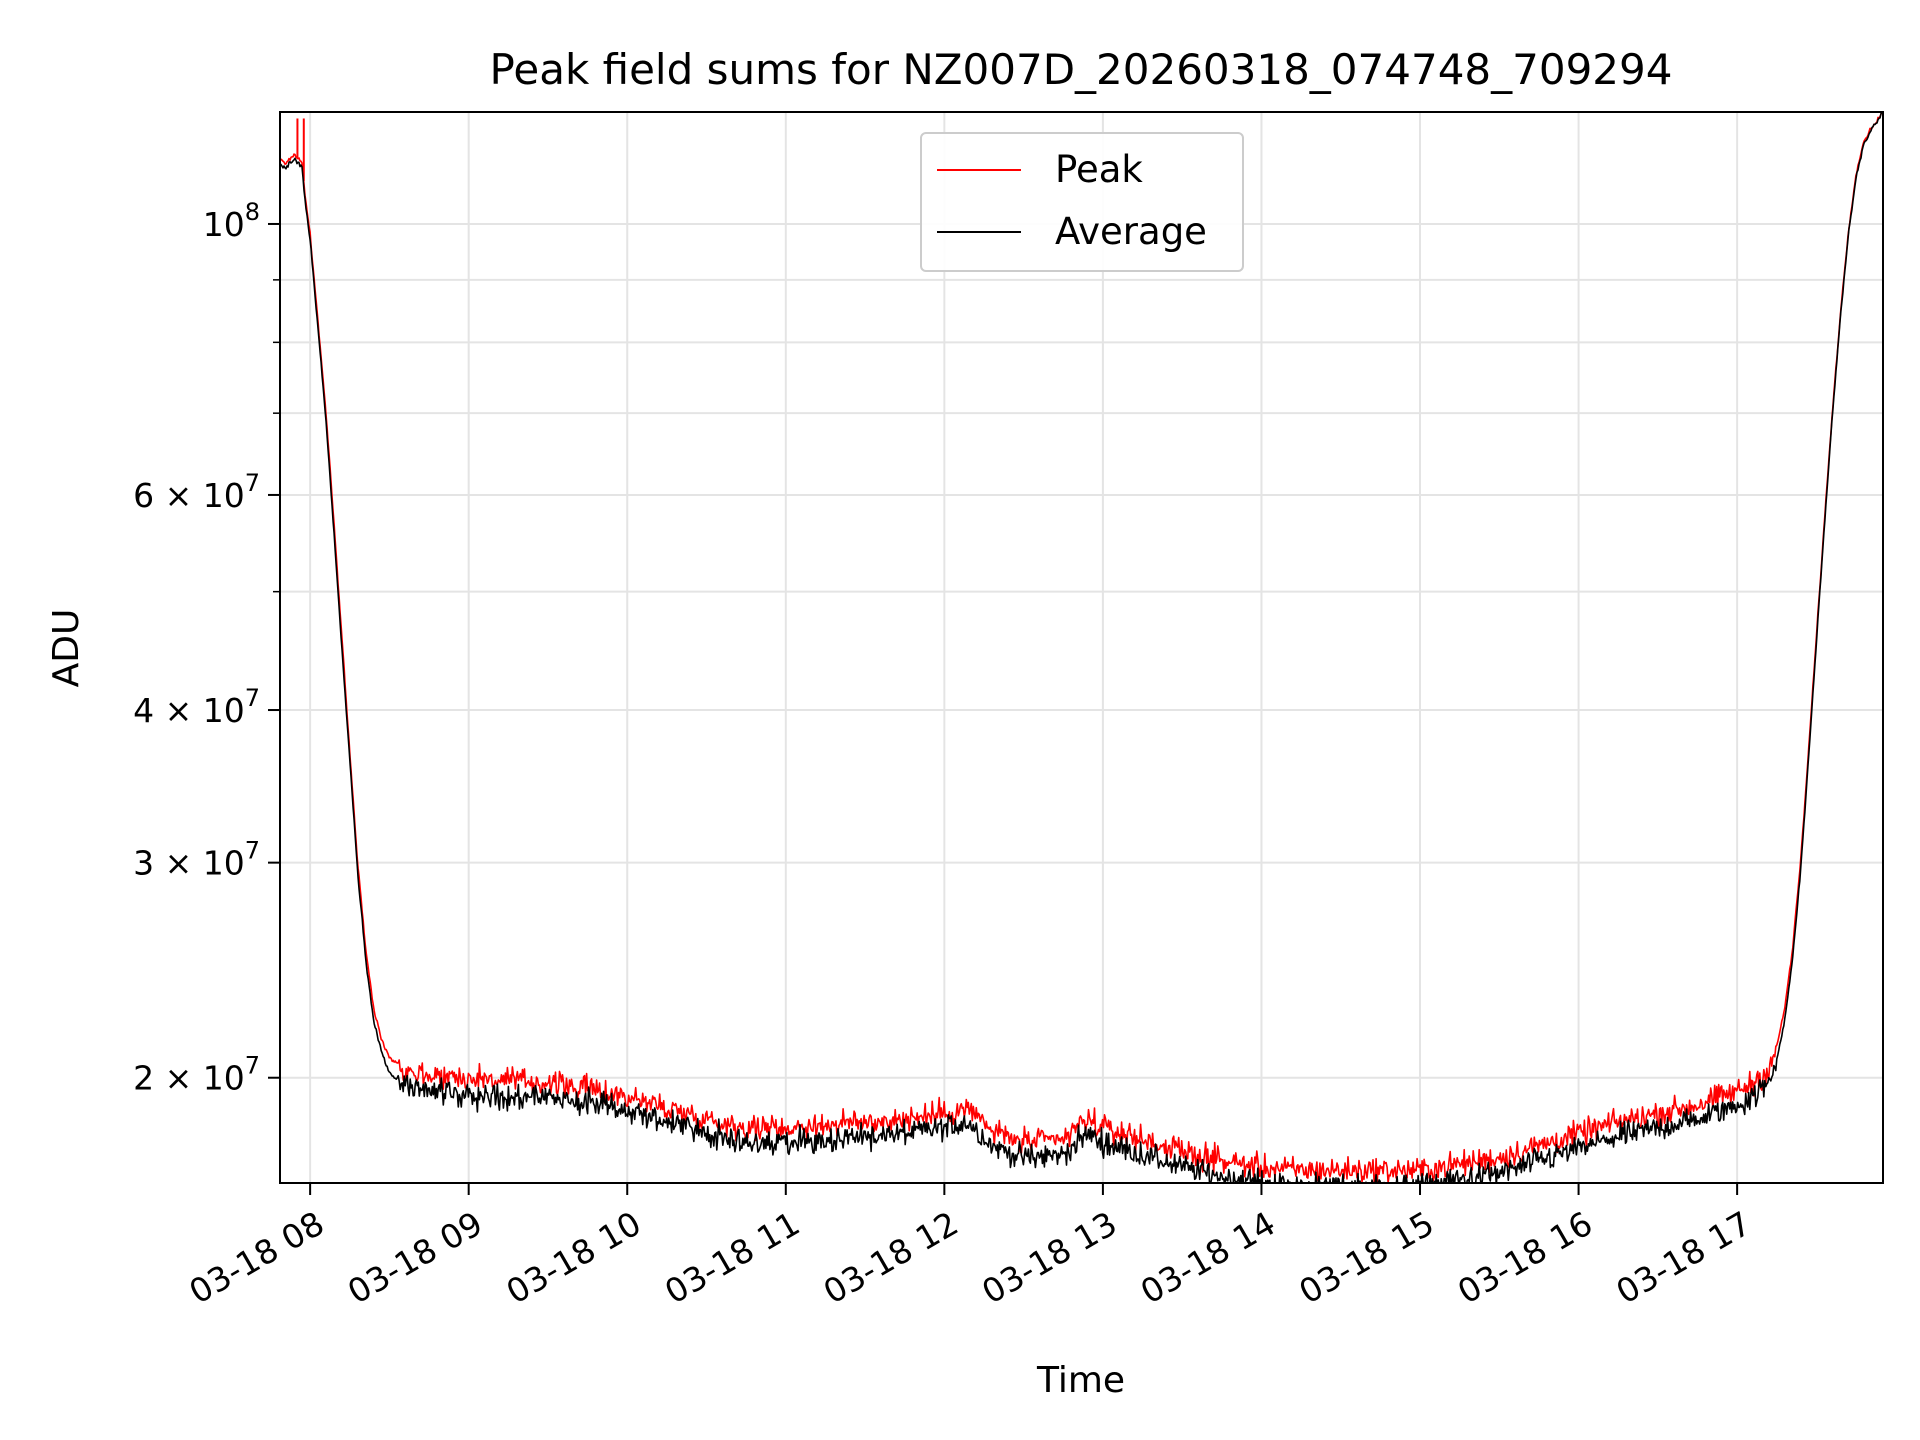 This screenshot has width=1920, height=1440. What do you see at coordinates (189, 863) in the screenshot?
I see `y-tick-mantissa: 3 × 10` at bounding box center [189, 863].